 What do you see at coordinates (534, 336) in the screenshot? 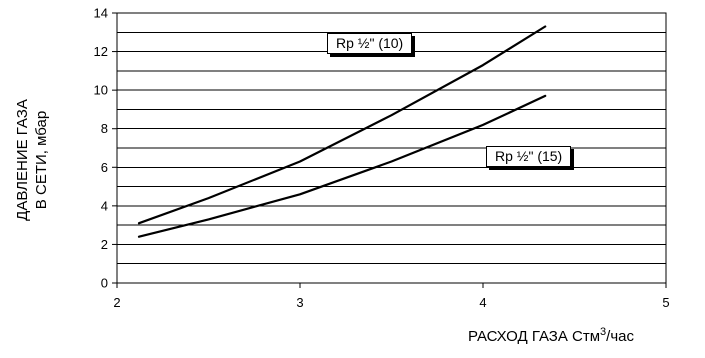
I see `x-axis-label-main: РАСХОД ГАЗА Стм` at bounding box center [534, 336].